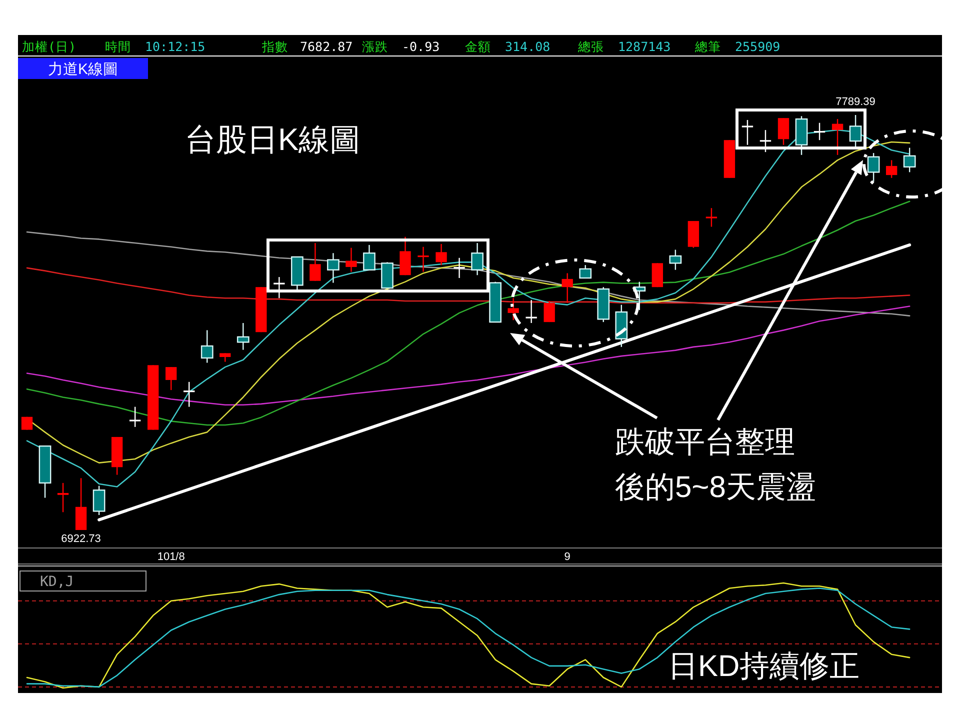 The height and width of the screenshot is (720, 960). I want to click on text: -0.93, so click(421, 46).